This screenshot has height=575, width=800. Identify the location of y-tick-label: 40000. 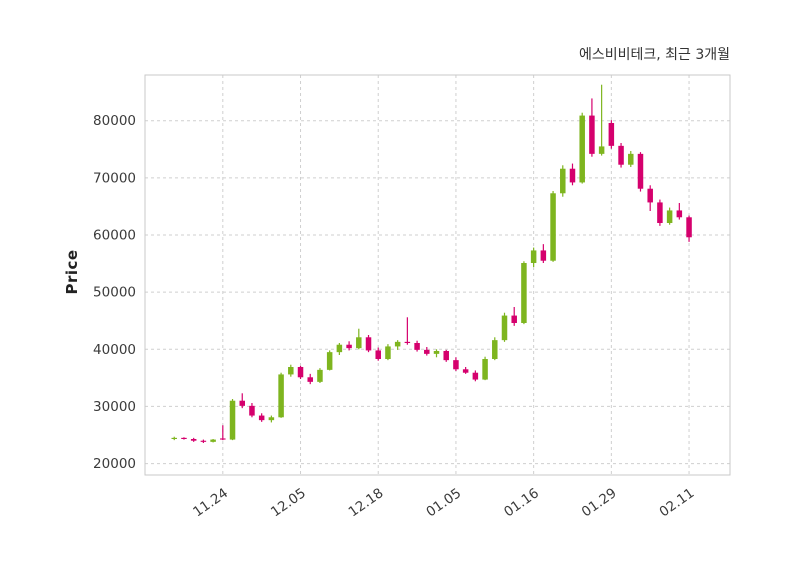
(114, 350).